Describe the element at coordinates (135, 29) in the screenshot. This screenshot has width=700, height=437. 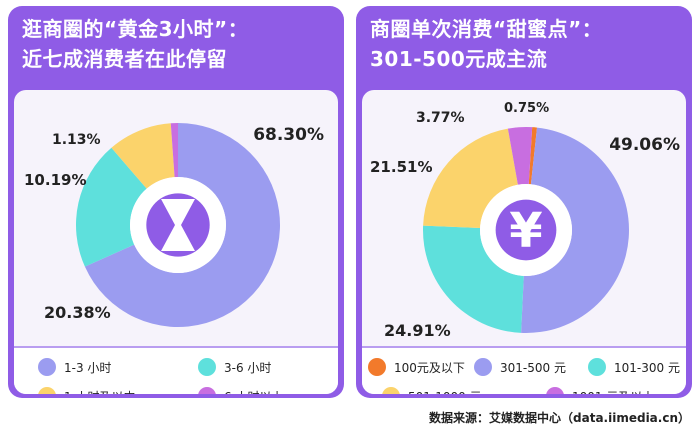
I see `left-title-line1: 逛商圈的“黄金3小时”：` at that location.